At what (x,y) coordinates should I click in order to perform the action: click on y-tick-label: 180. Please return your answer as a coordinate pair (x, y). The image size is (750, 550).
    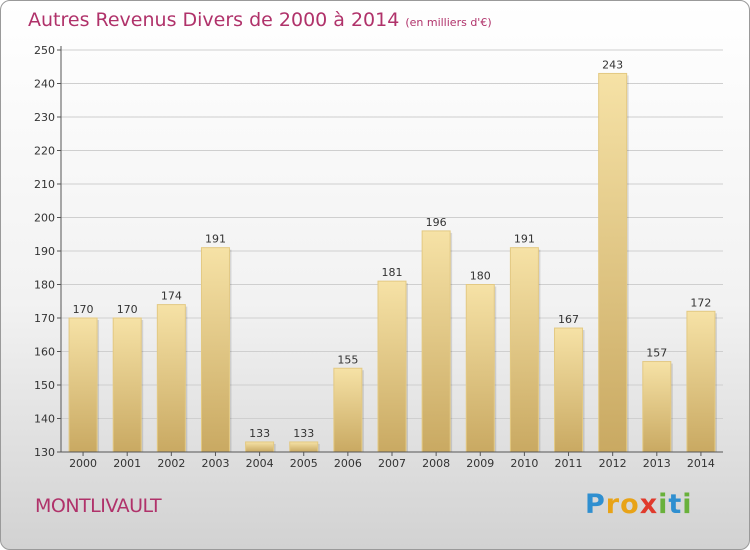
    Looking at the image, I should click on (44, 285).